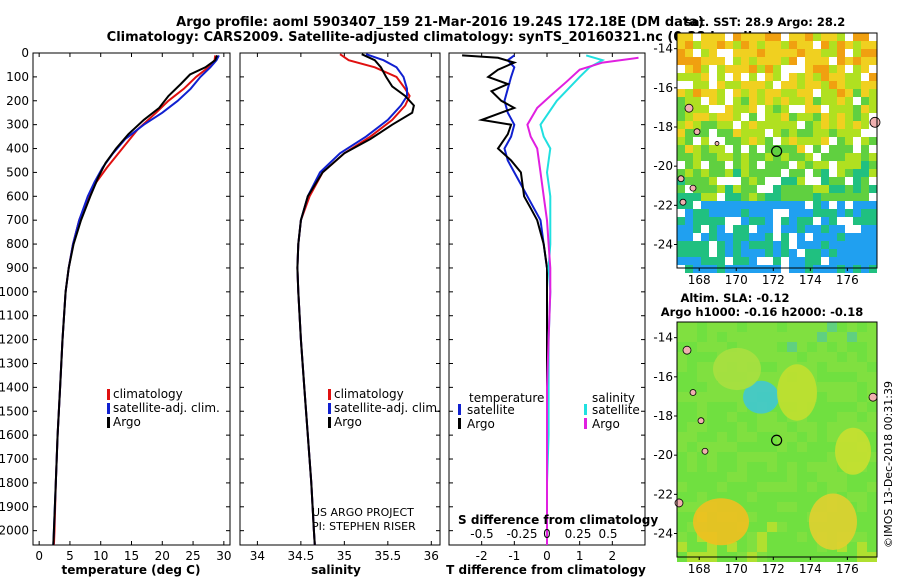 Image resolution: width=900 pixels, height=580 pixels. I want to click on y-tick-label: 1800, so click(14, 483).